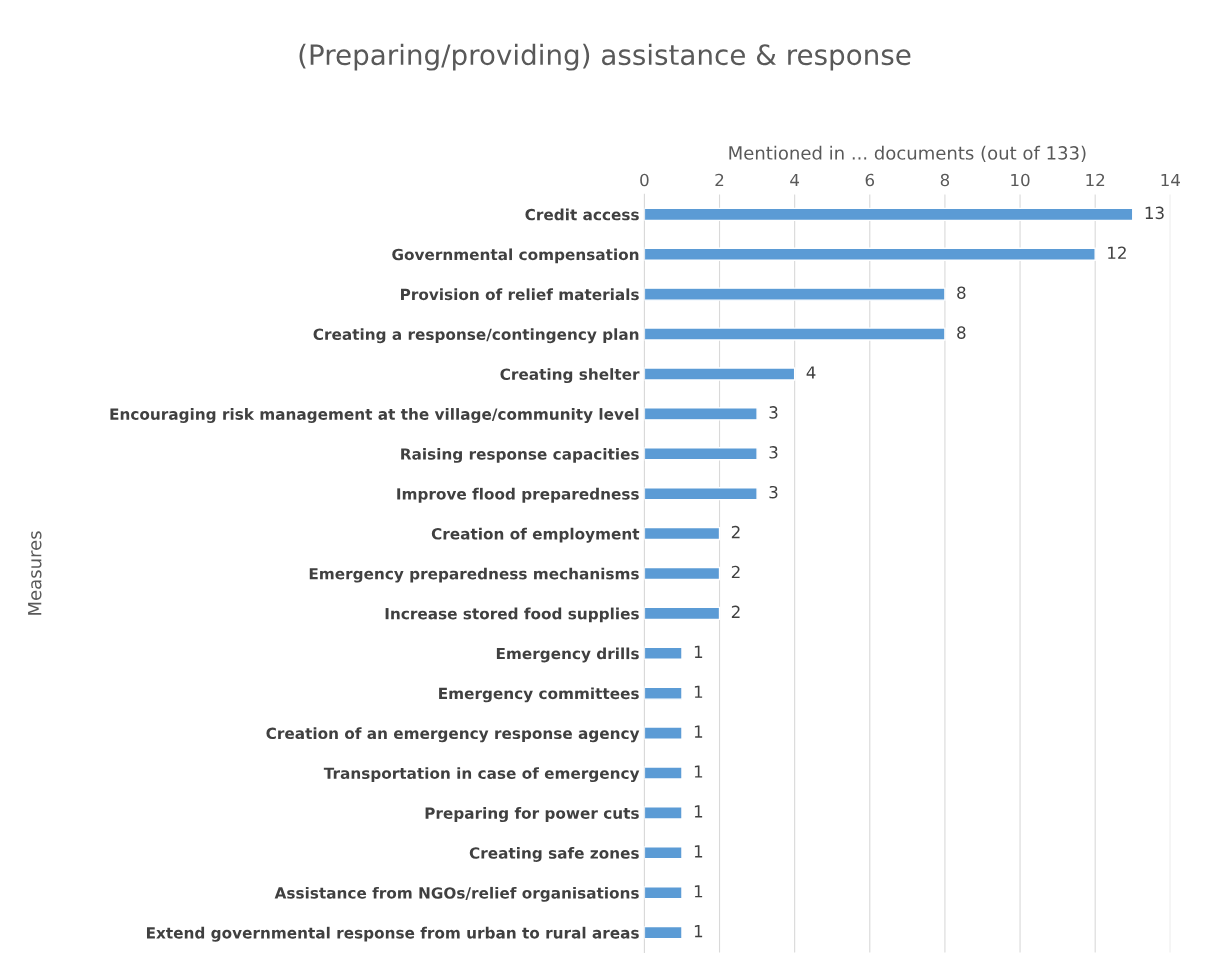 The image size is (1209, 972). Describe the element at coordinates (570, 376) in the screenshot. I see `y-tick-label: Creating shelter` at that location.